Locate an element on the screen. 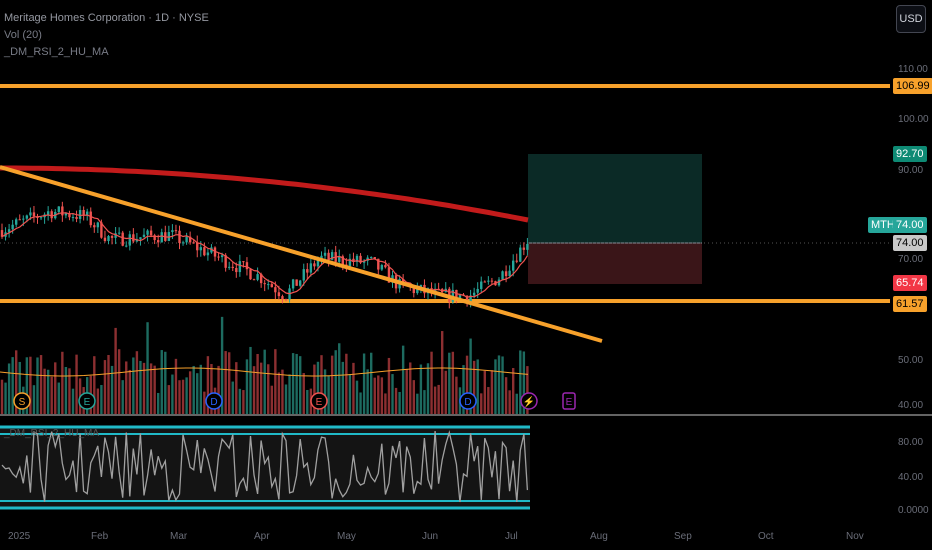 The image size is (932, 550). ma-200-line is located at coordinates (264, 194).